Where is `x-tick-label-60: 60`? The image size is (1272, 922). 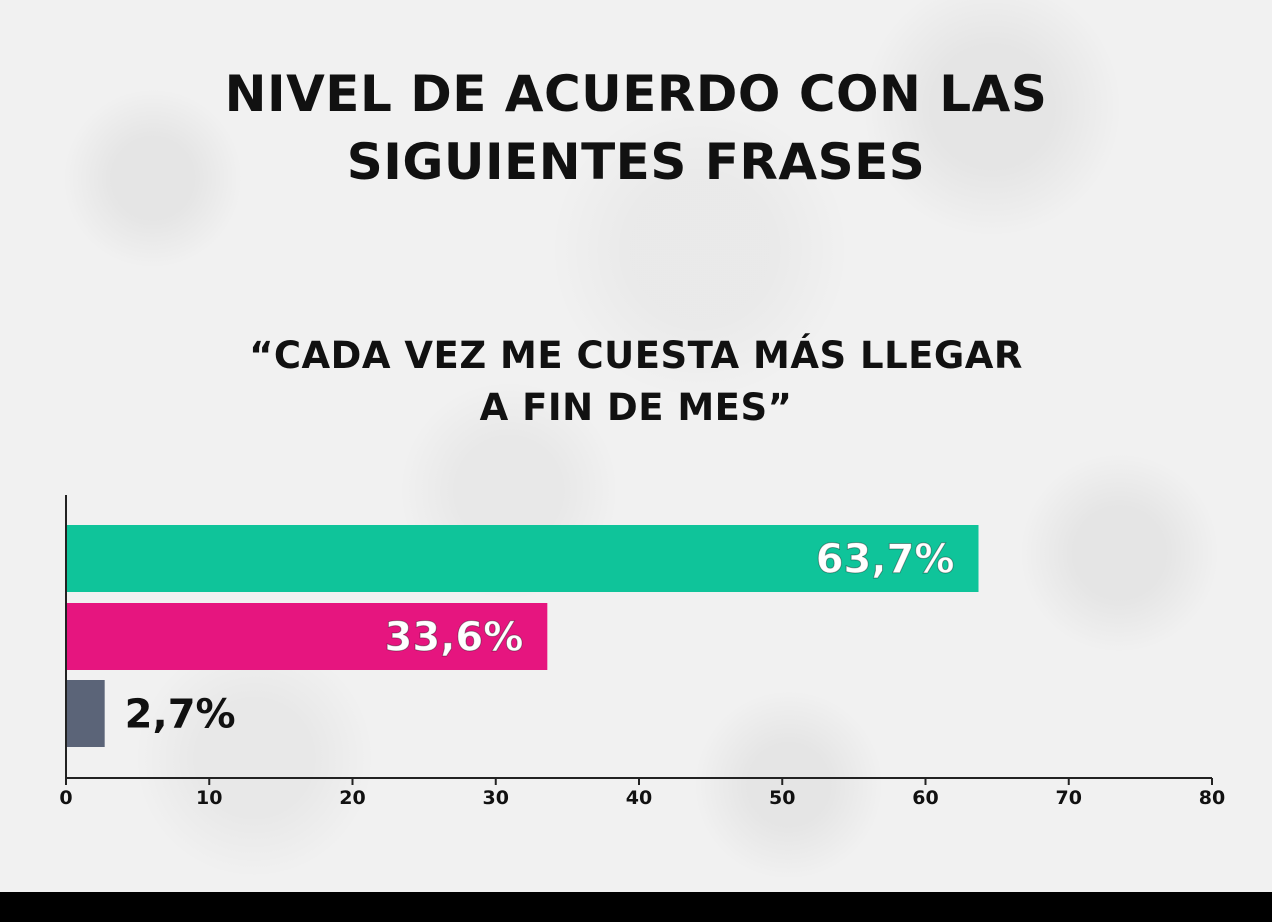 x-tick-label-60: 60 is located at coordinates (925, 798).